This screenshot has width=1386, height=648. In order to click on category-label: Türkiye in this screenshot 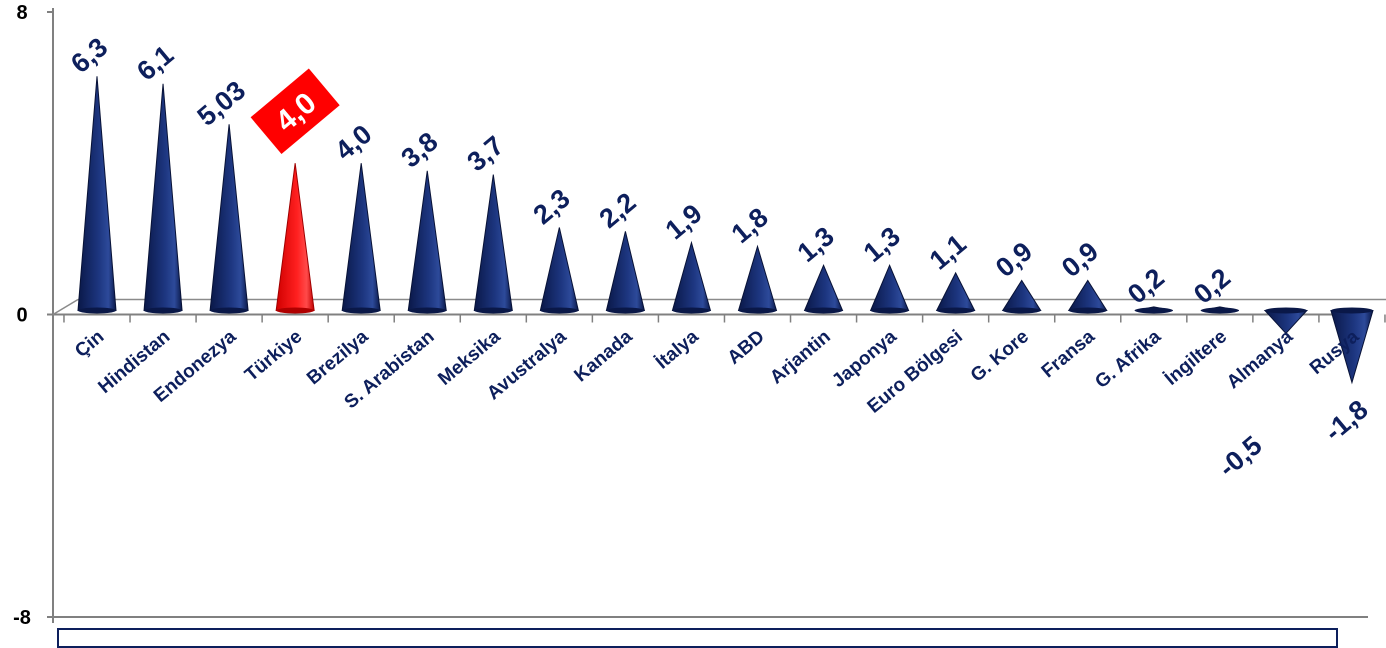, I will do `click(273, 356)`.